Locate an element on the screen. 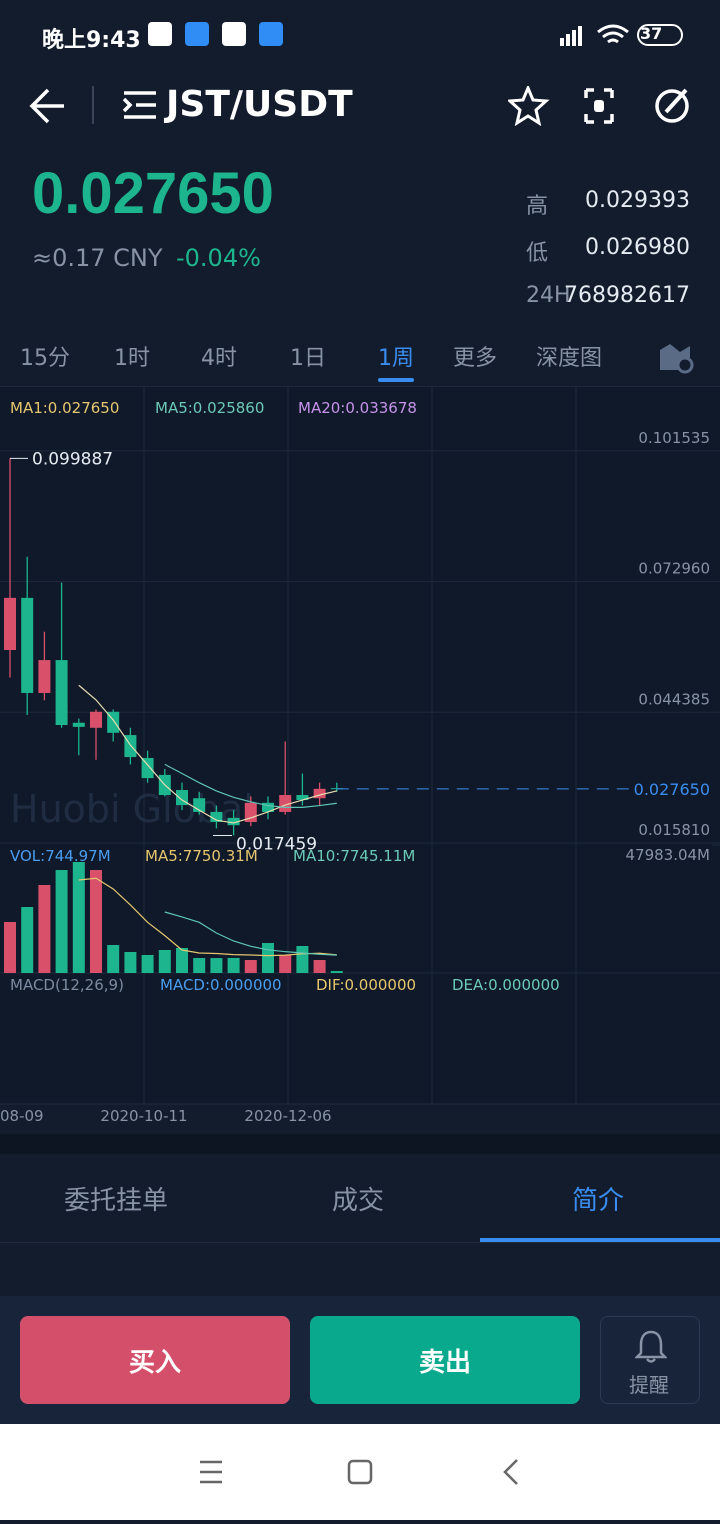  last-price: 0.027650 is located at coordinates (153, 193).